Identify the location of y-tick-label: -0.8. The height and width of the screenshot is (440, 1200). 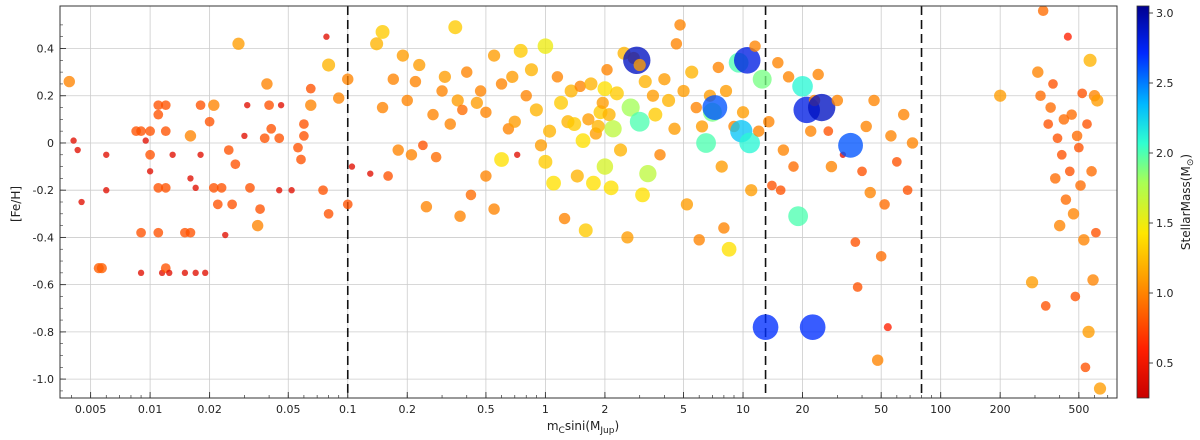
(43, 332).